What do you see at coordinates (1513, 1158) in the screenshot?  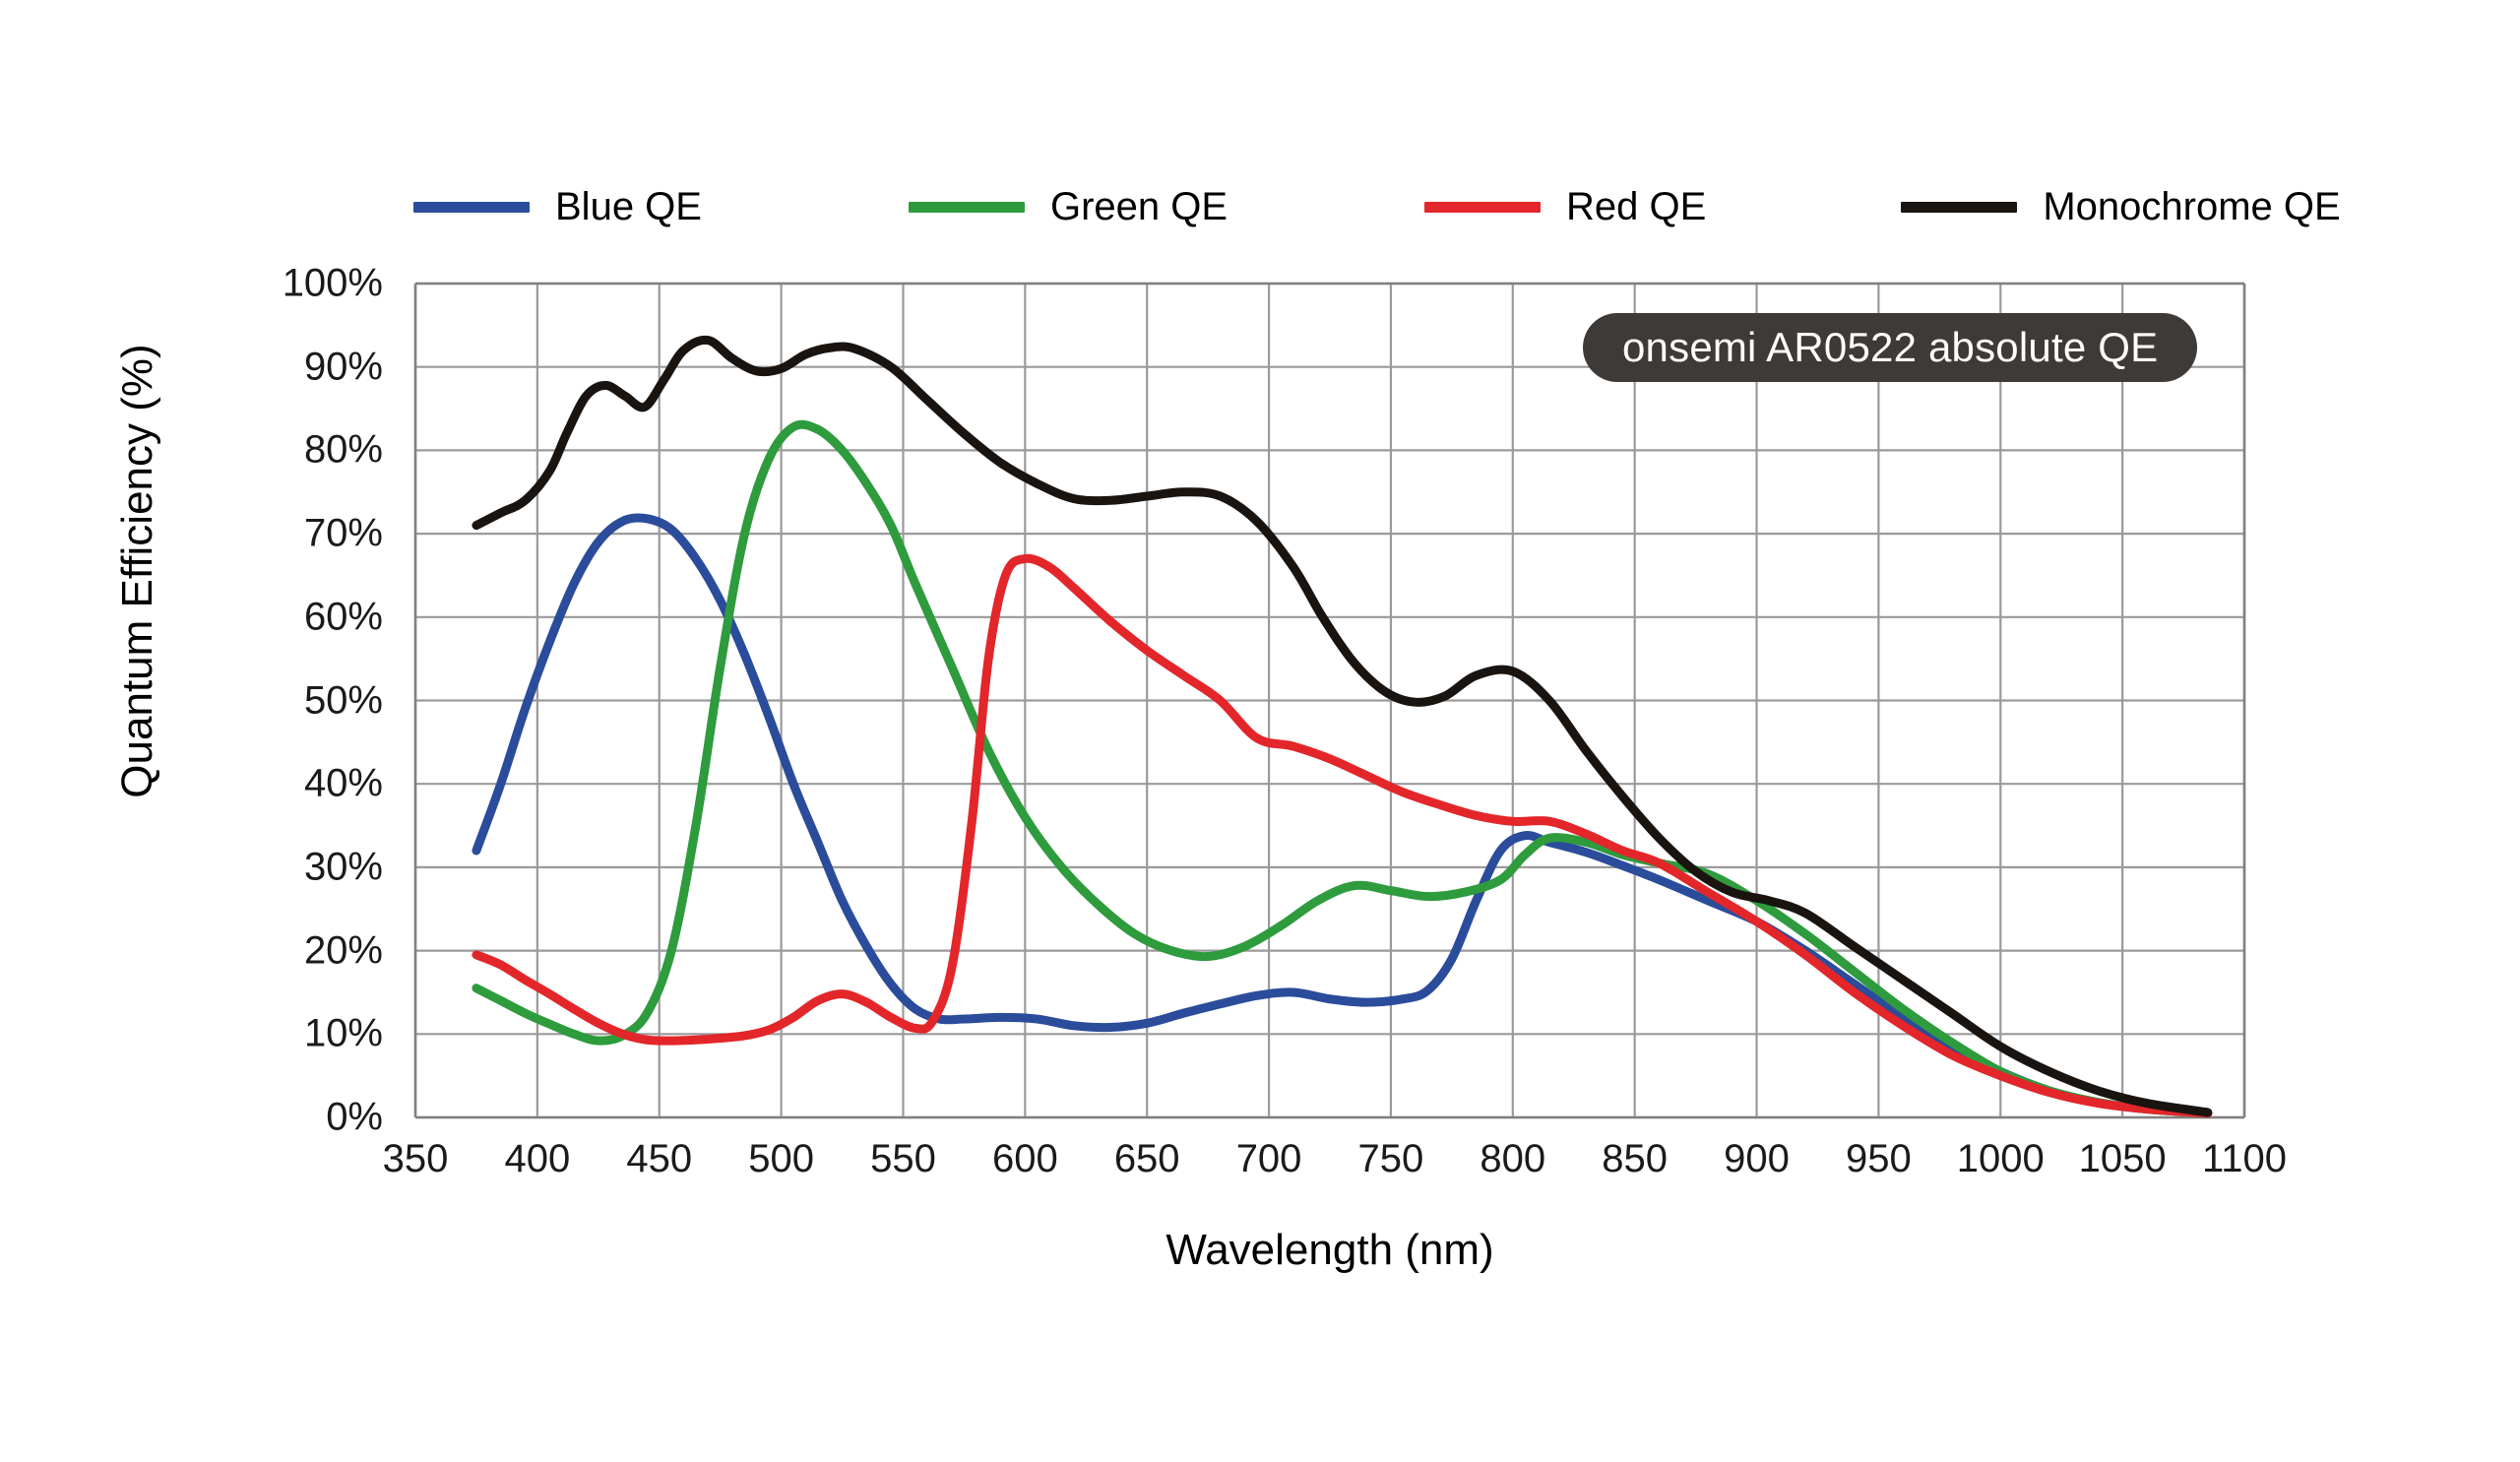 I see `x-tick-label: 800` at bounding box center [1513, 1158].